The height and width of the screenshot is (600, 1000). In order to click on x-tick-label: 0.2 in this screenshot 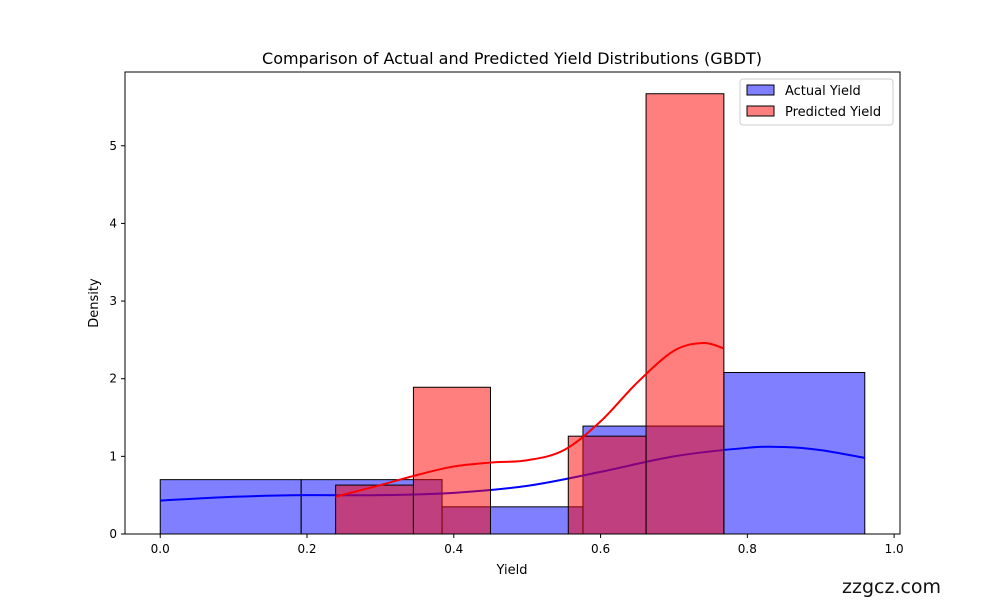, I will do `click(306, 549)`.